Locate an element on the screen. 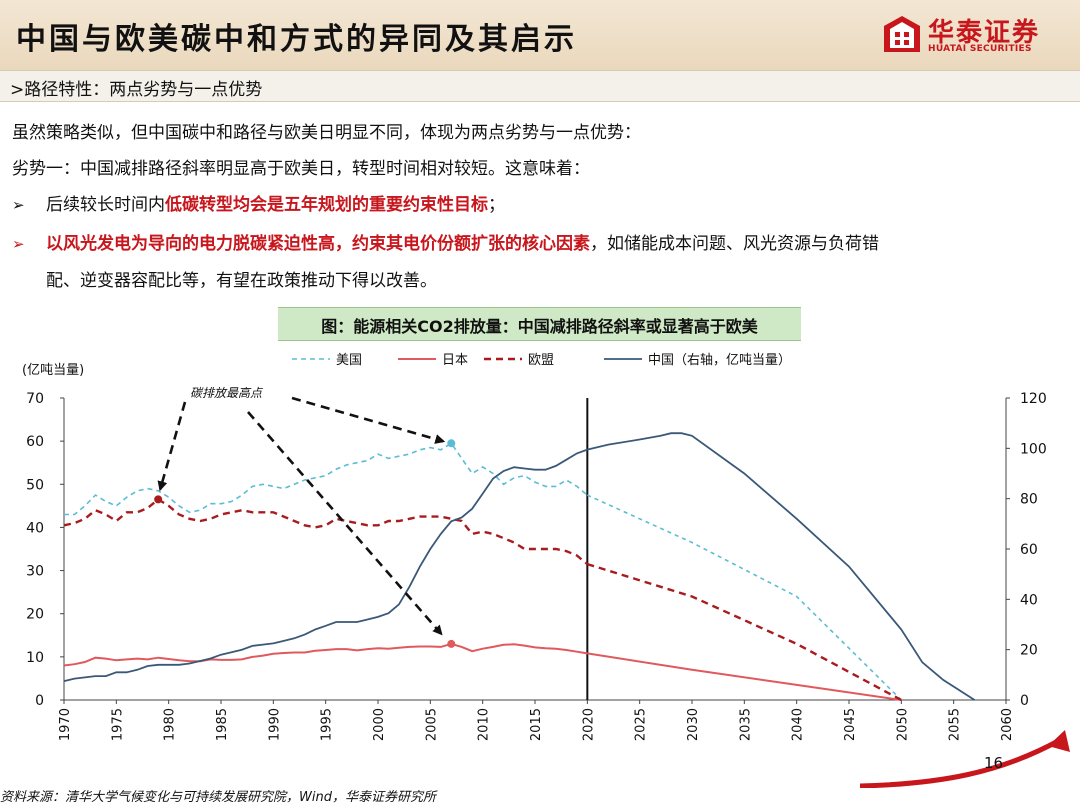  slide-header: 中国与欧美碳中和方式的异同及其启示 华泰证券 HUATAI SECURITIES is located at coordinates (540, 35).